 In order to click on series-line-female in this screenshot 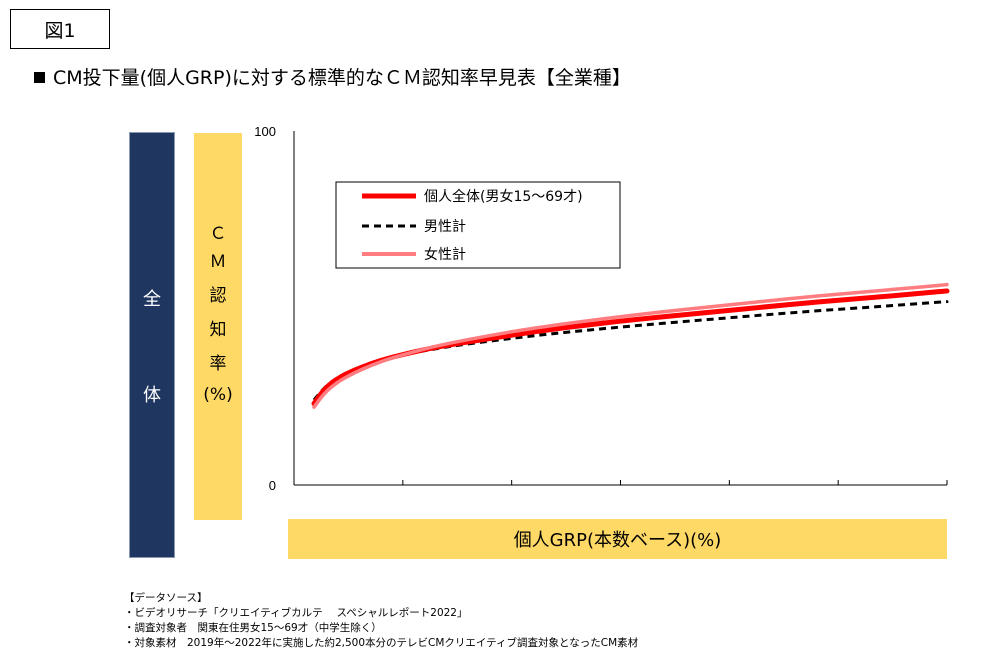, I will do `click(630, 345)`.